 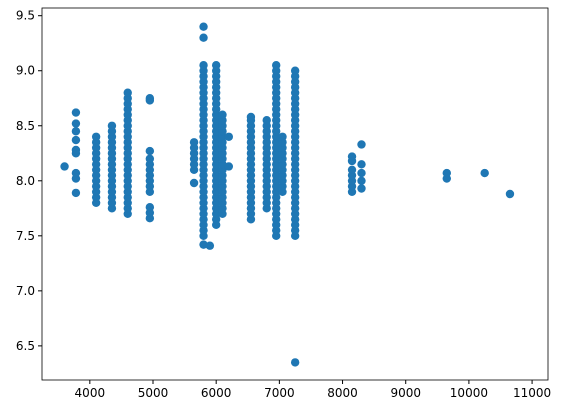 What do you see at coordinates (25, 291) in the screenshot?
I see `y-tick-label: 7.0` at bounding box center [25, 291].